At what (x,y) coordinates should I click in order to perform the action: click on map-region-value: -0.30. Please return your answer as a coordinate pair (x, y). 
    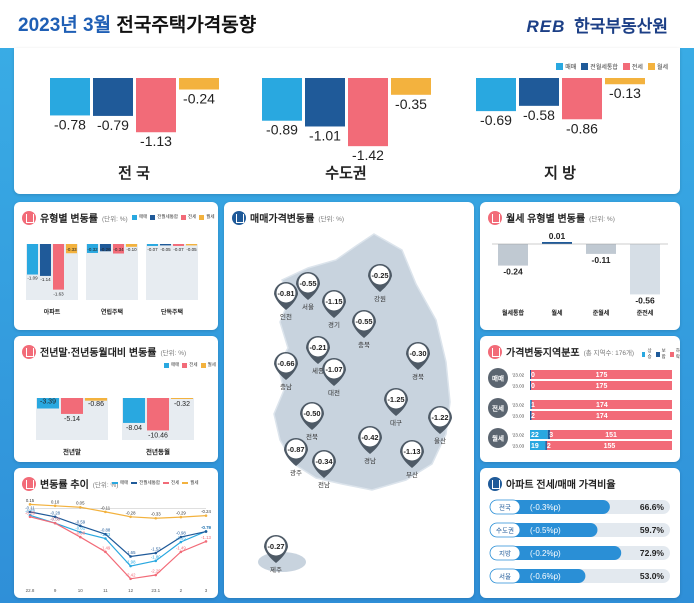
    Looking at the image, I should click on (417, 353).